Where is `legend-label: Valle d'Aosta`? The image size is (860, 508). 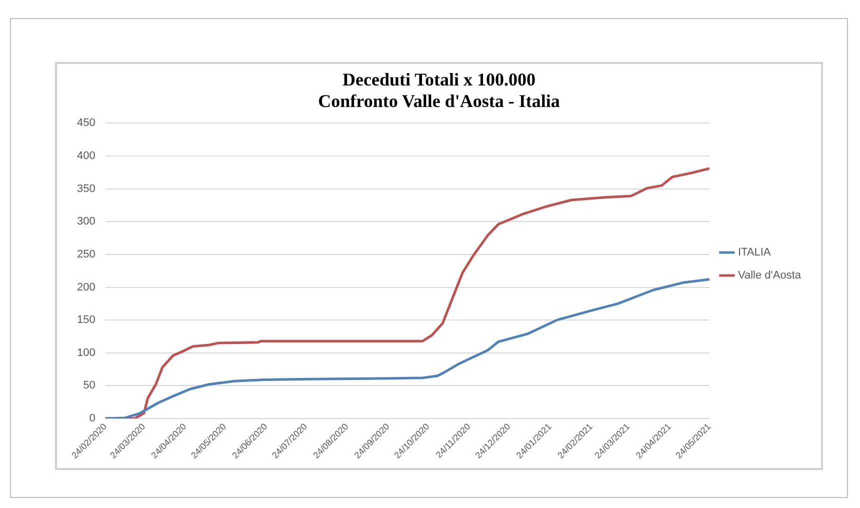 legend-label: Valle d'Aosta is located at coordinates (770, 276).